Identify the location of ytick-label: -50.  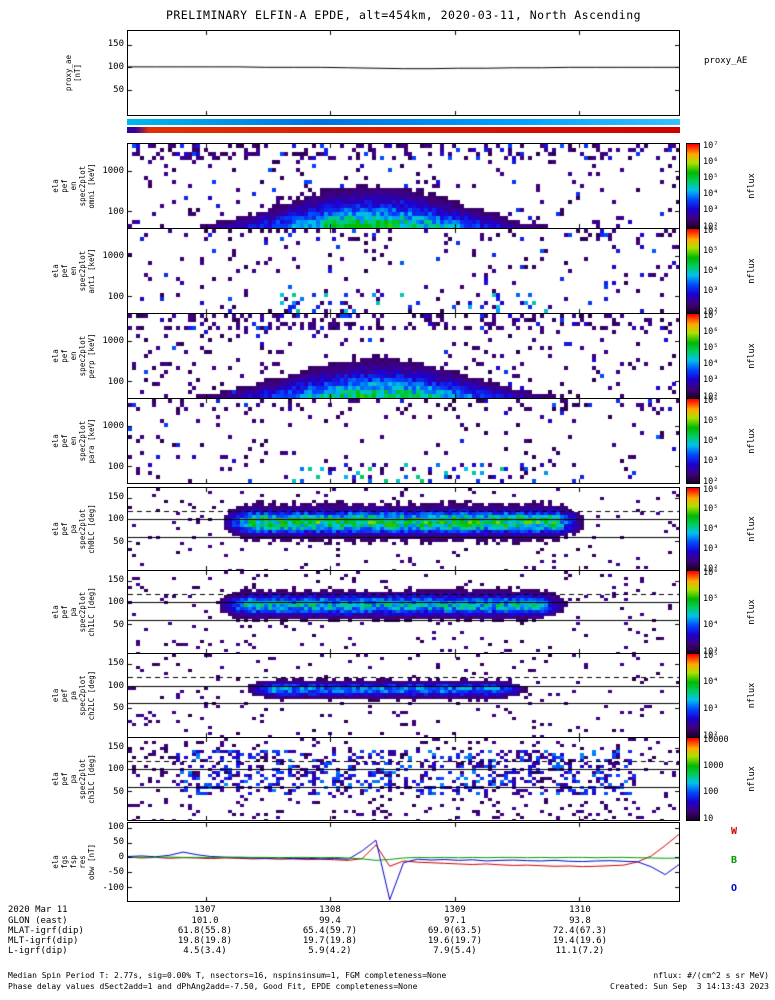
(115, 872).